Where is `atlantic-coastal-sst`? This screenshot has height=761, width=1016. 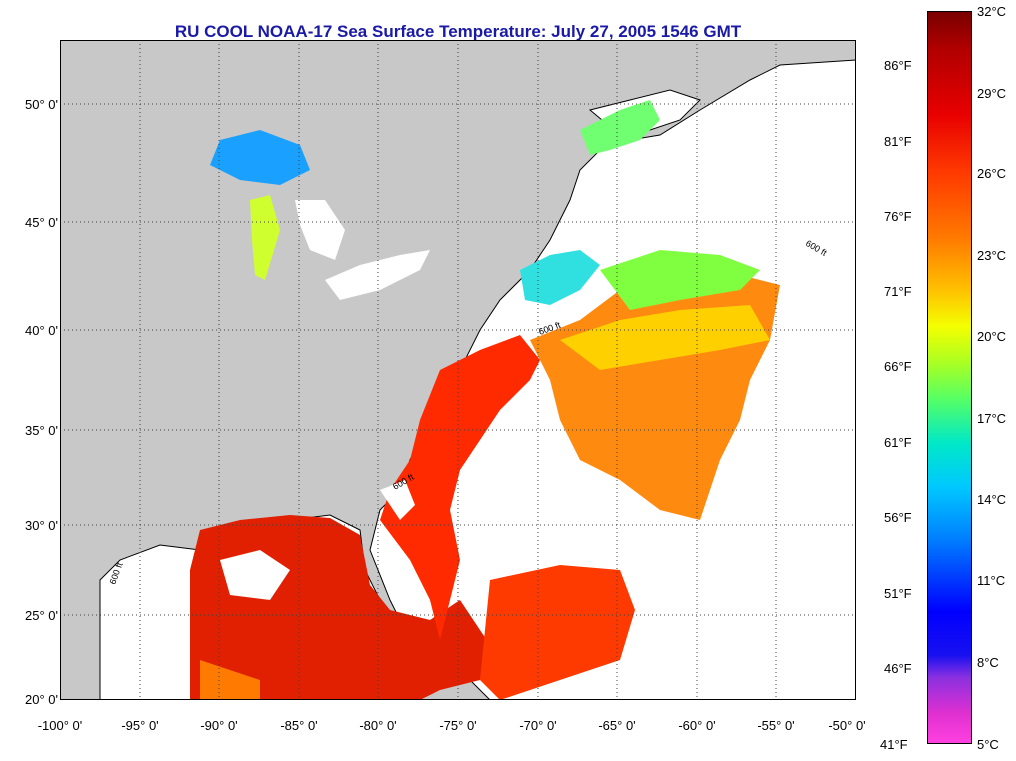 atlantic-coastal-sst is located at coordinates (460, 487).